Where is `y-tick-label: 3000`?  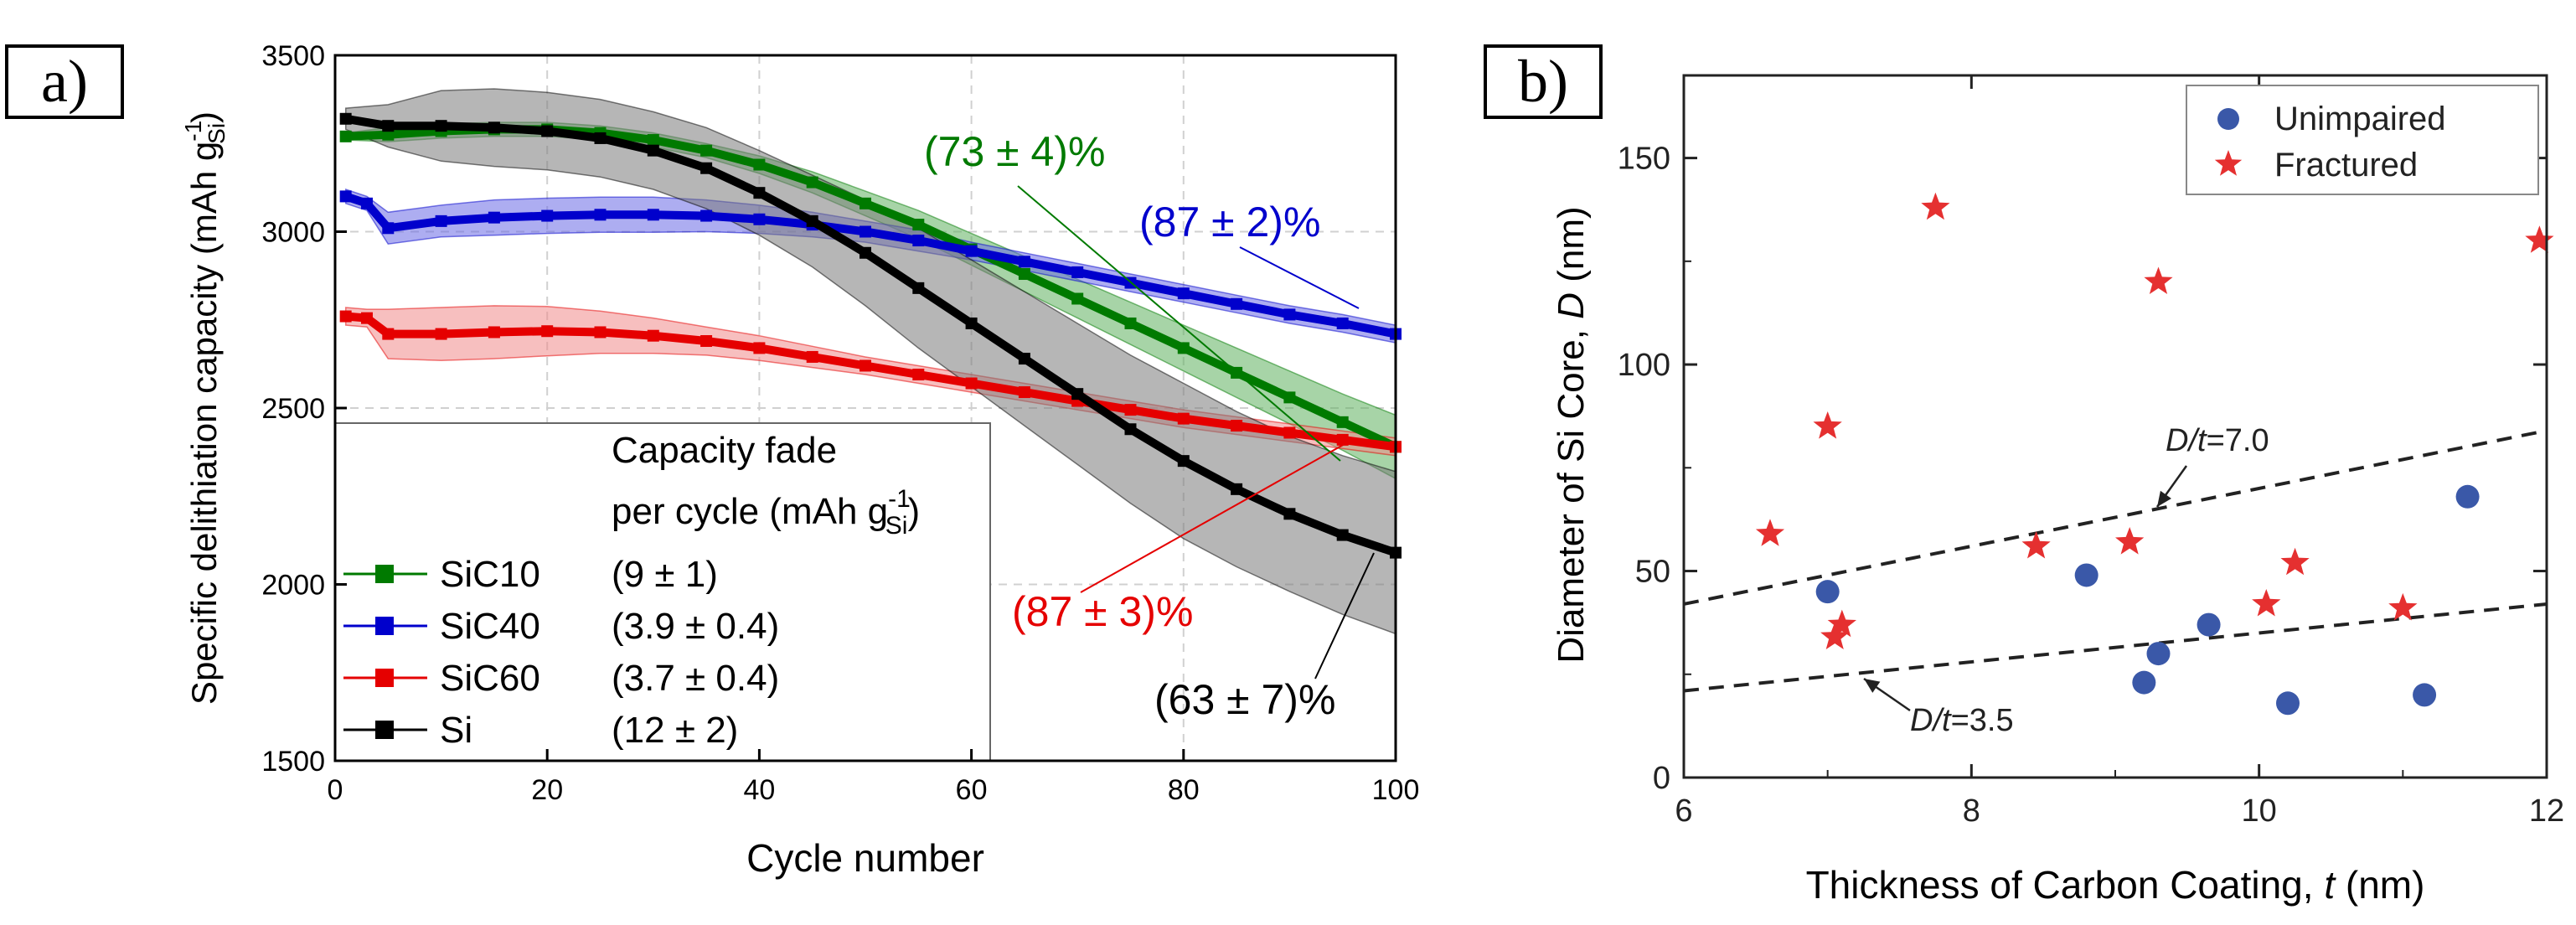 y-tick-label: 3000 is located at coordinates (293, 233).